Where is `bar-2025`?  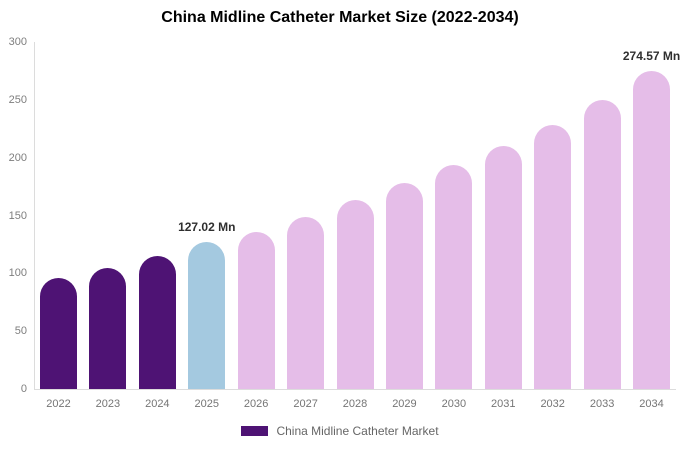 bar-2025 is located at coordinates (207, 315).